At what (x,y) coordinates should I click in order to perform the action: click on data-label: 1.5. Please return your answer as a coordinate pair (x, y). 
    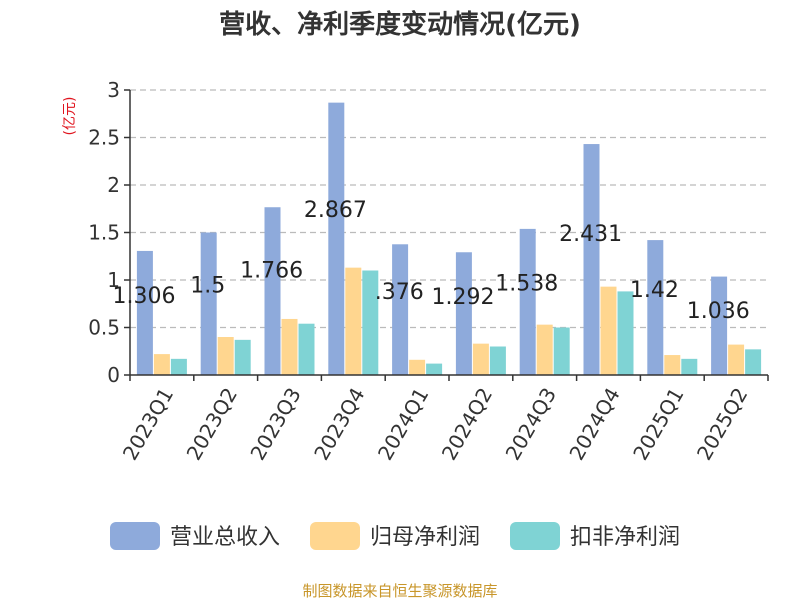
    Looking at the image, I should click on (207, 285).